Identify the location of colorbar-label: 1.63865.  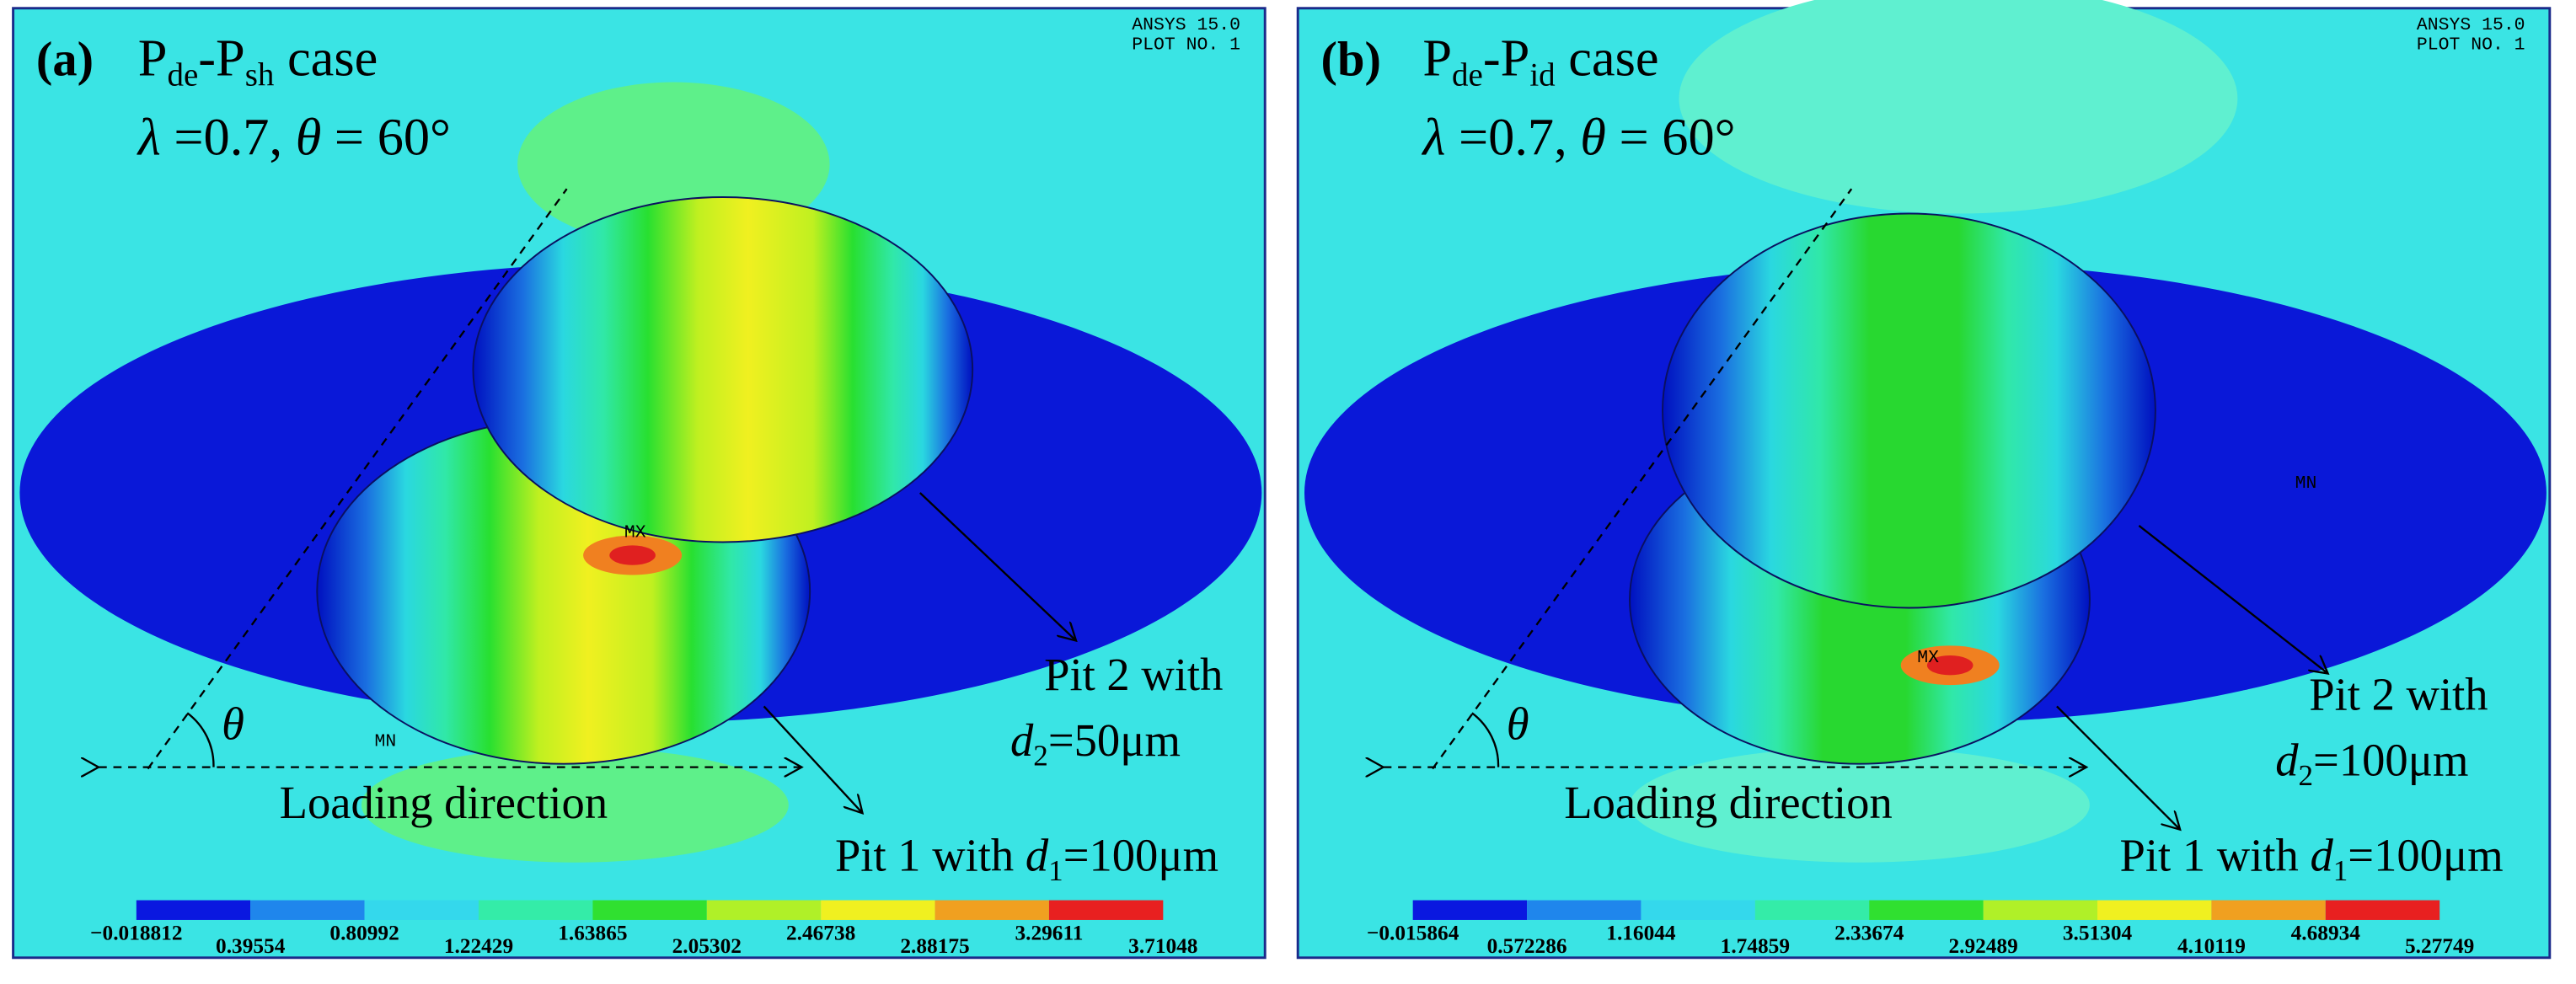
(592, 933).